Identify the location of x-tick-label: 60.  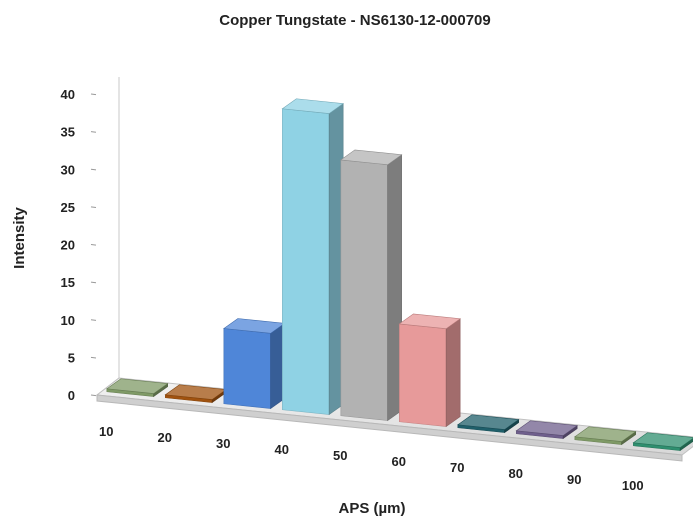
(399, 461).